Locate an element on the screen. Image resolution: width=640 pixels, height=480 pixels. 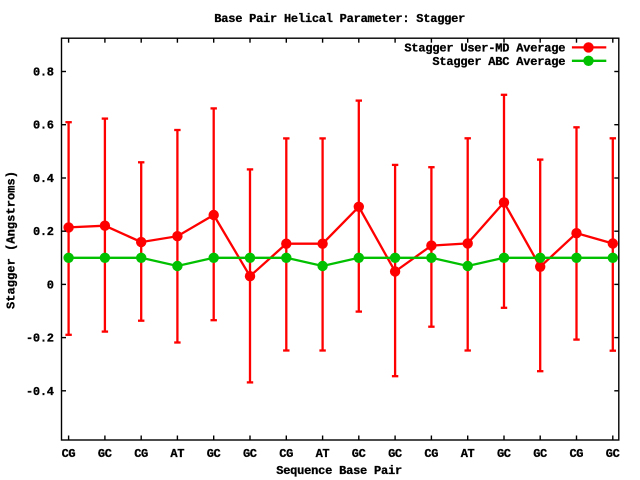
svg-text: -0.4 is located at coordinates (40, 392).